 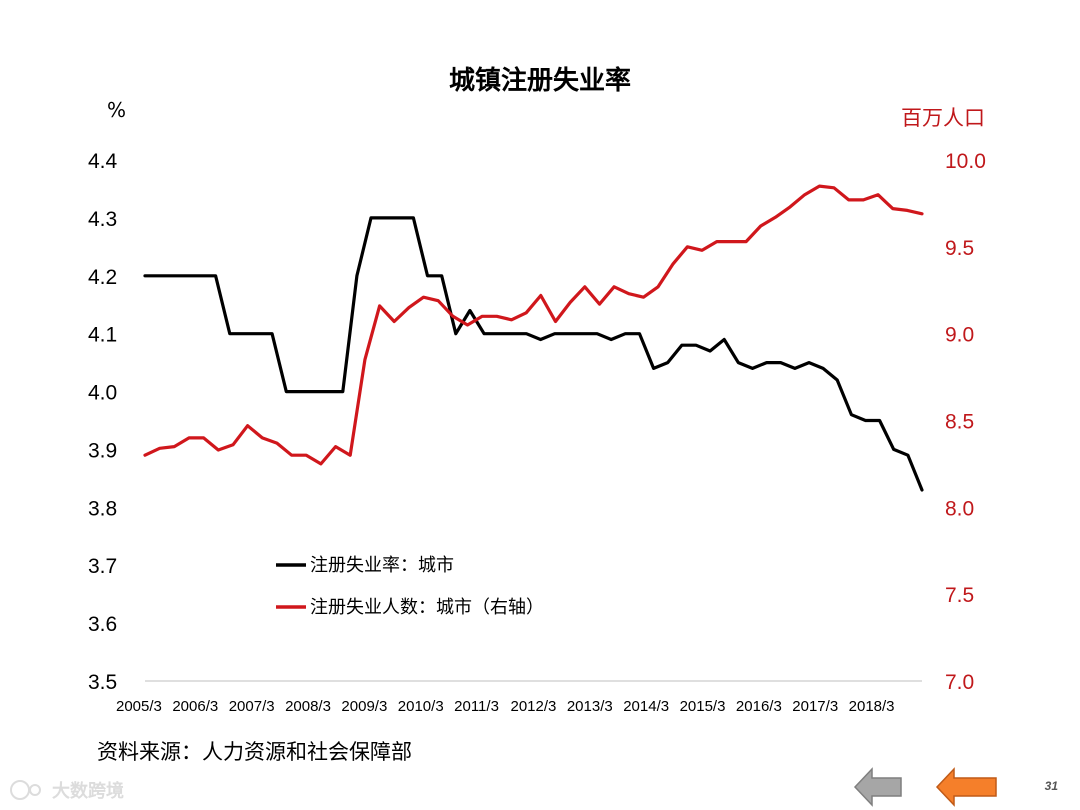 I want to click on watermark: 大数跨境, so click(x=67, y=791).